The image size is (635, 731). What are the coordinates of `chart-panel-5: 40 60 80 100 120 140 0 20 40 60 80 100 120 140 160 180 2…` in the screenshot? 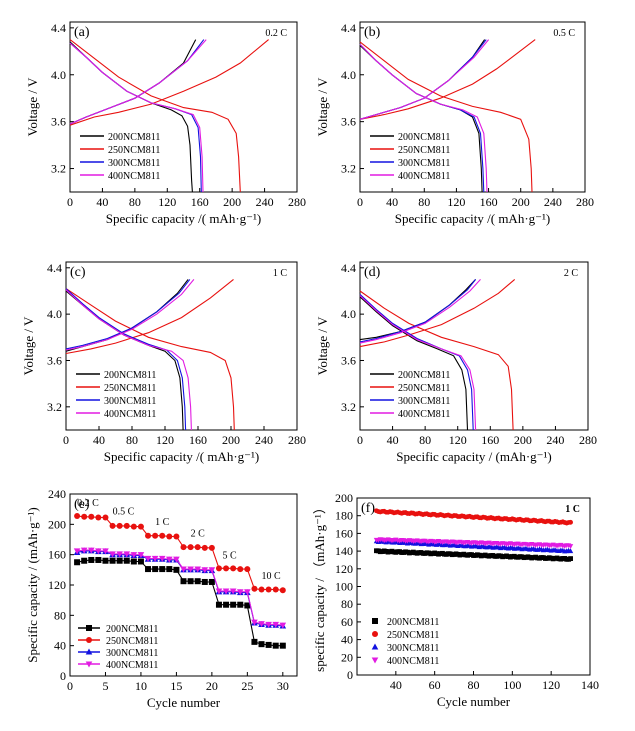 It's located at (455, 600).